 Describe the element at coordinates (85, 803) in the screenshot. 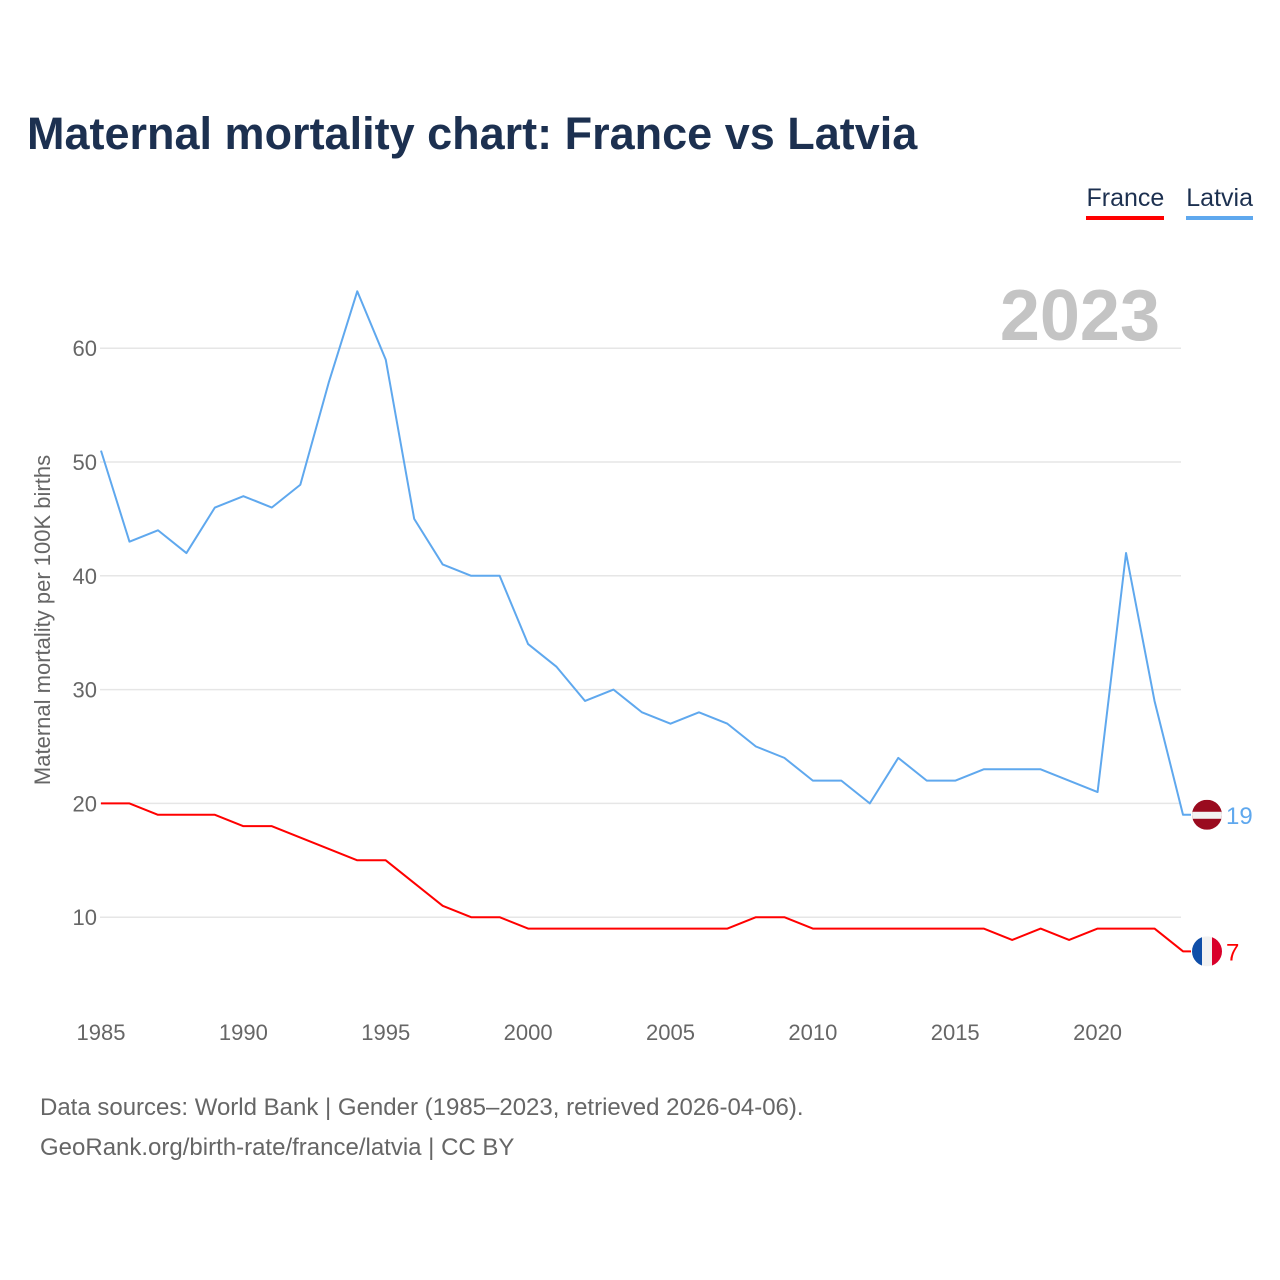

I see `y-tick-label: 20` at that location.